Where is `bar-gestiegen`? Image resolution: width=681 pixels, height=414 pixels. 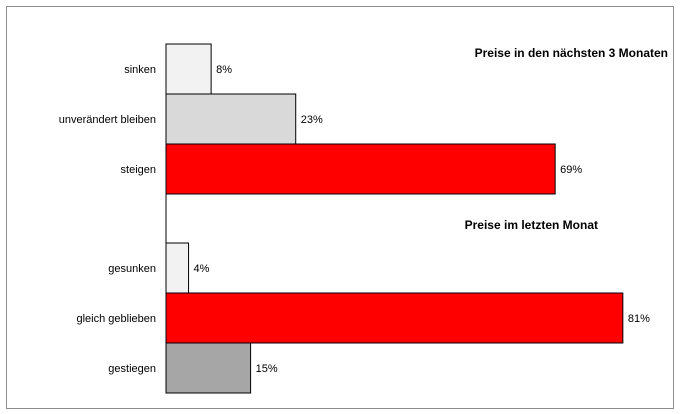 bar-gestiegen is located at coordinates (208, 368).